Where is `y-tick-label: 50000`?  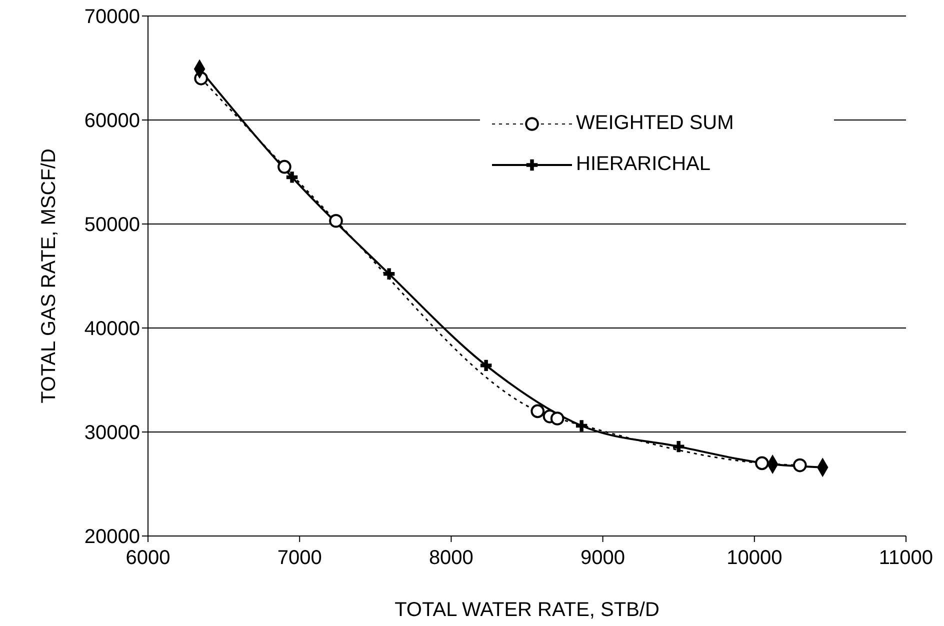
y-tick-label: 50000 is located at coordinates (112, 225).